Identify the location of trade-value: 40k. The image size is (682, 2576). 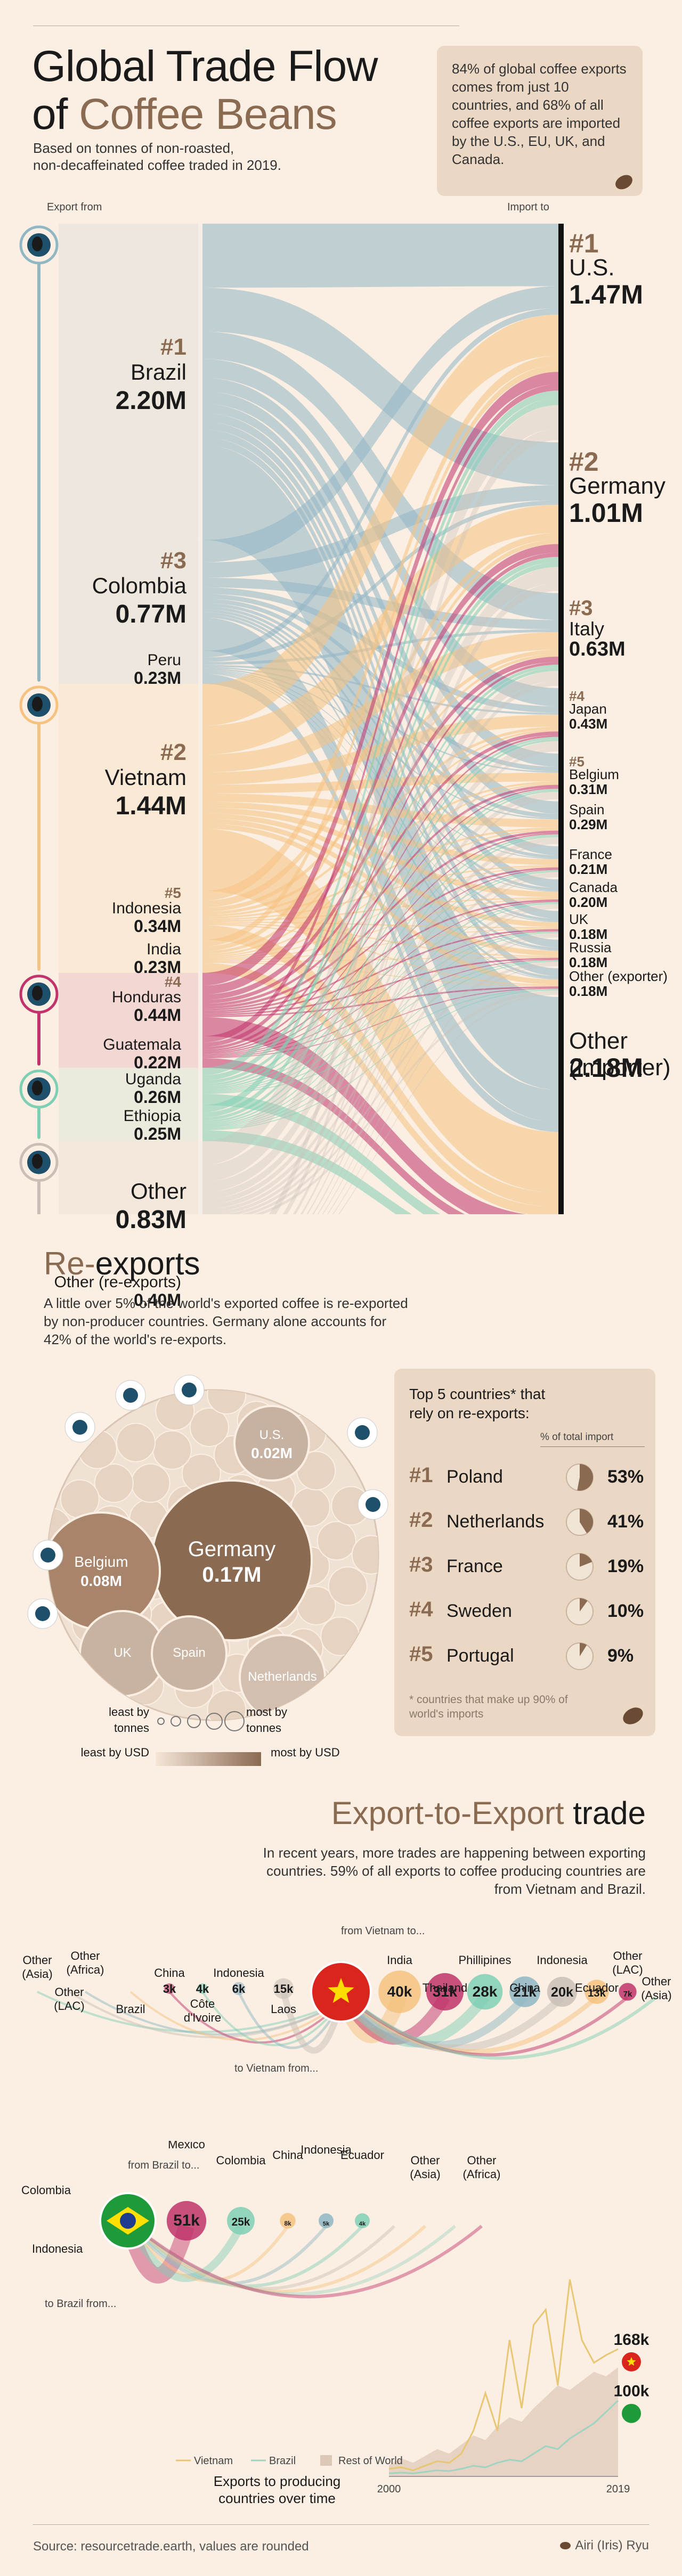
(400, 1992).